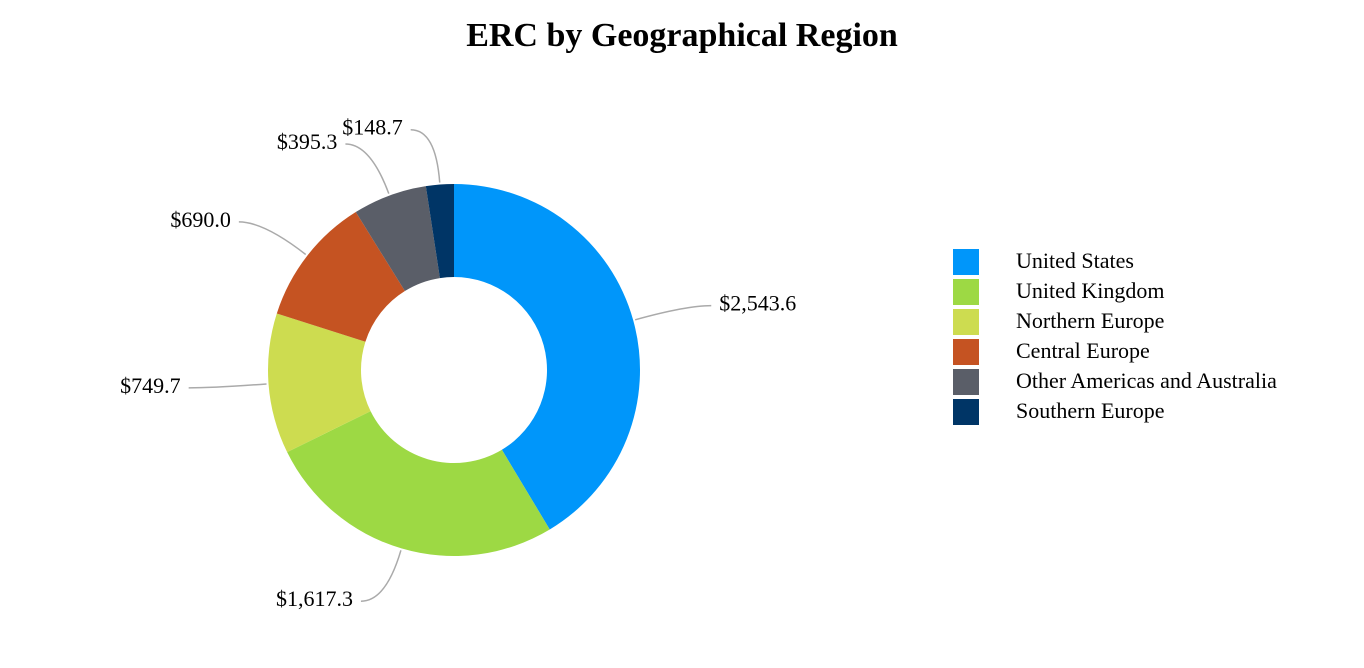  Describe the element at coordinates (682, 35) in the screenshot. I see `chart-title: ERC by Geographical Region` at that location.